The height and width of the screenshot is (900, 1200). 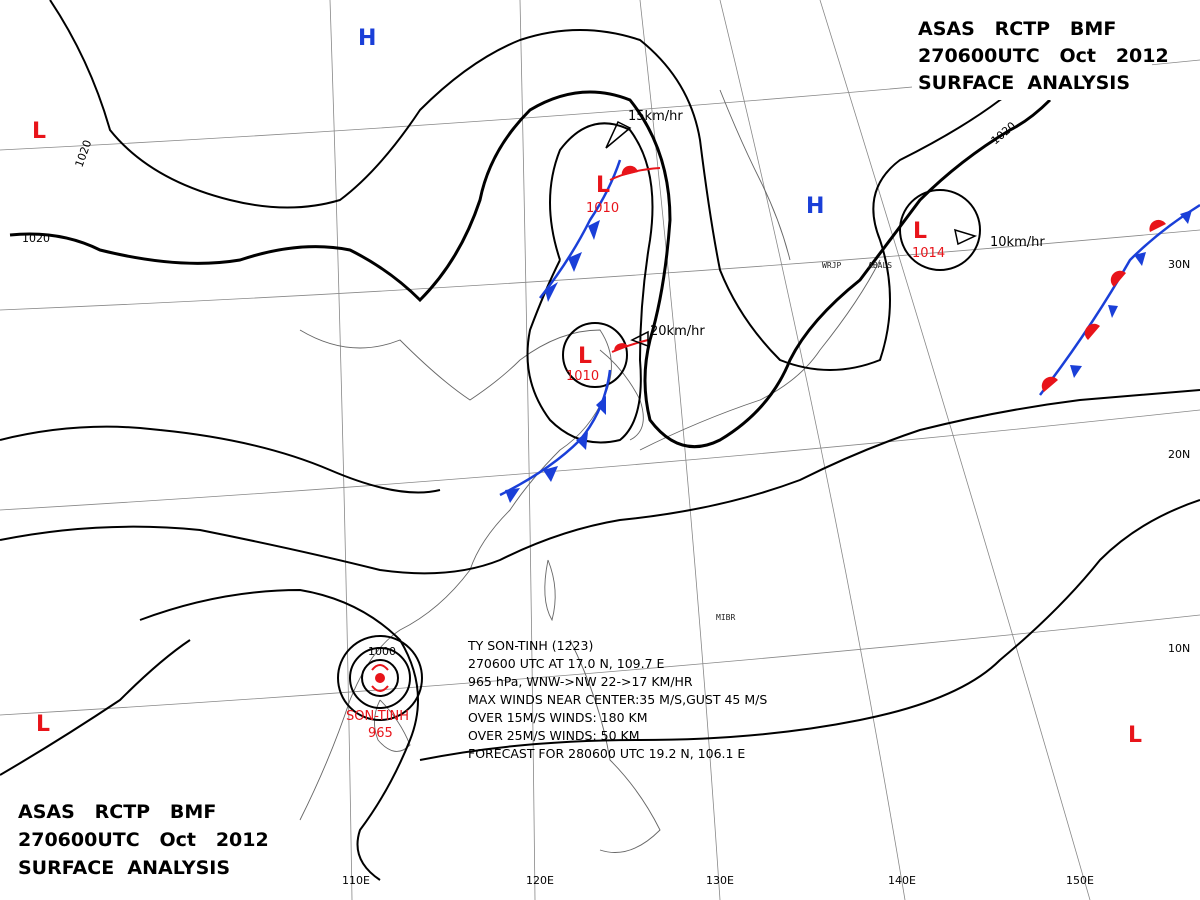 I want to click on stationary-front-line, so click(x=1119, y=299).